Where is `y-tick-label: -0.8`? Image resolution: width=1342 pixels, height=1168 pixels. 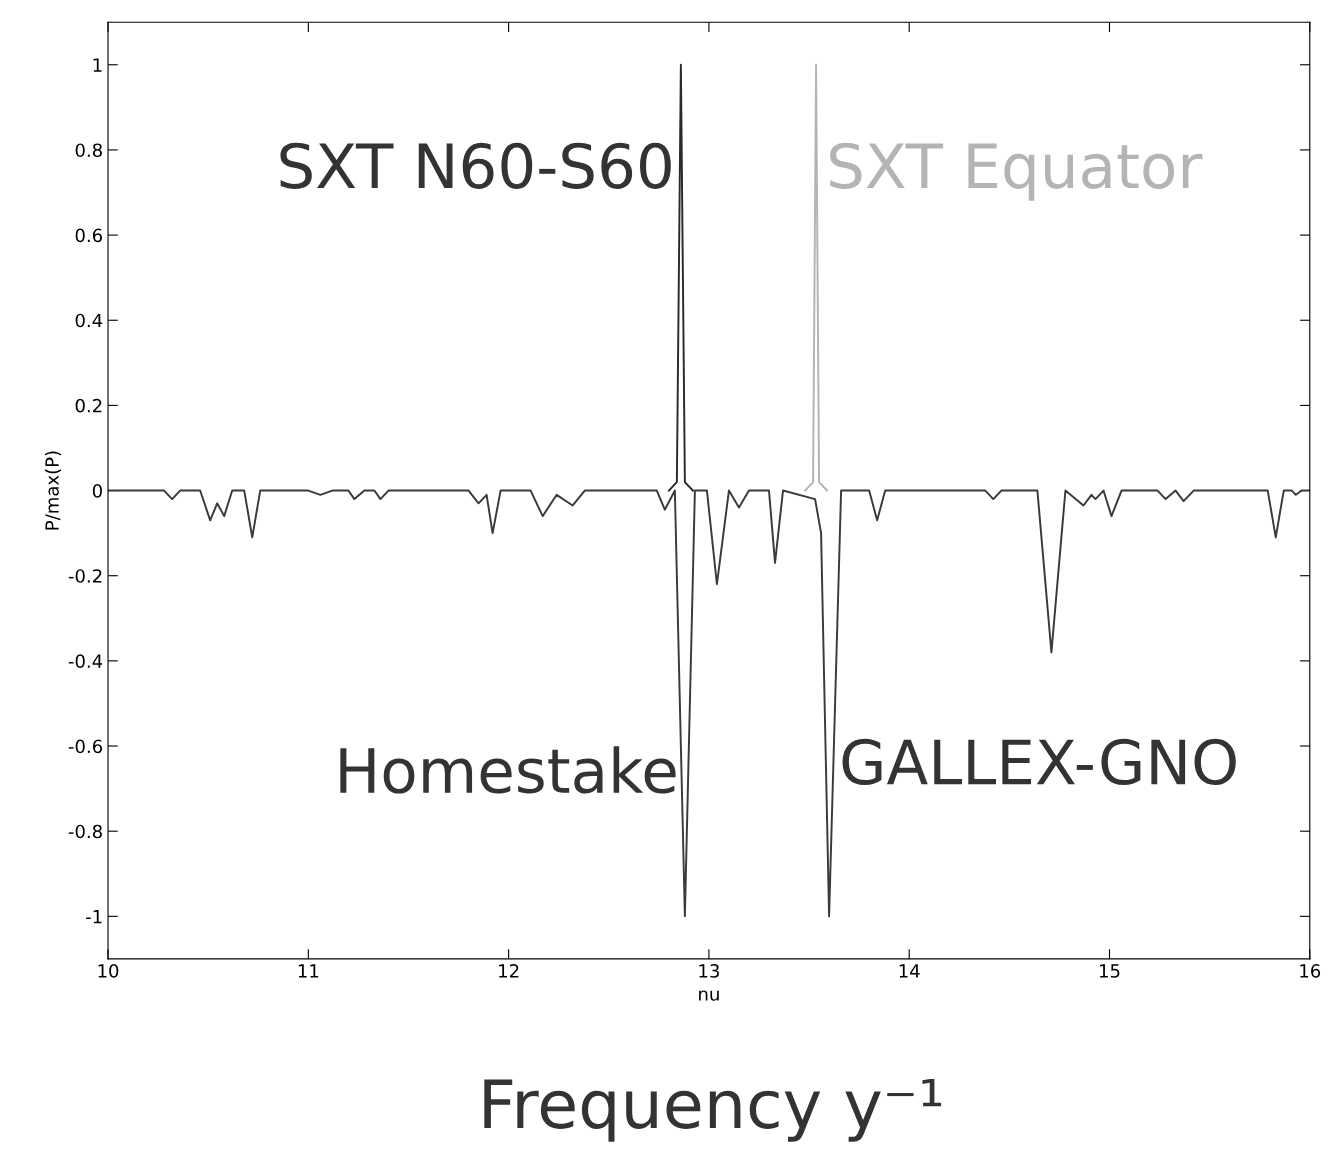 y-tick-label: -0.8 is located at coordinates (85, 831).